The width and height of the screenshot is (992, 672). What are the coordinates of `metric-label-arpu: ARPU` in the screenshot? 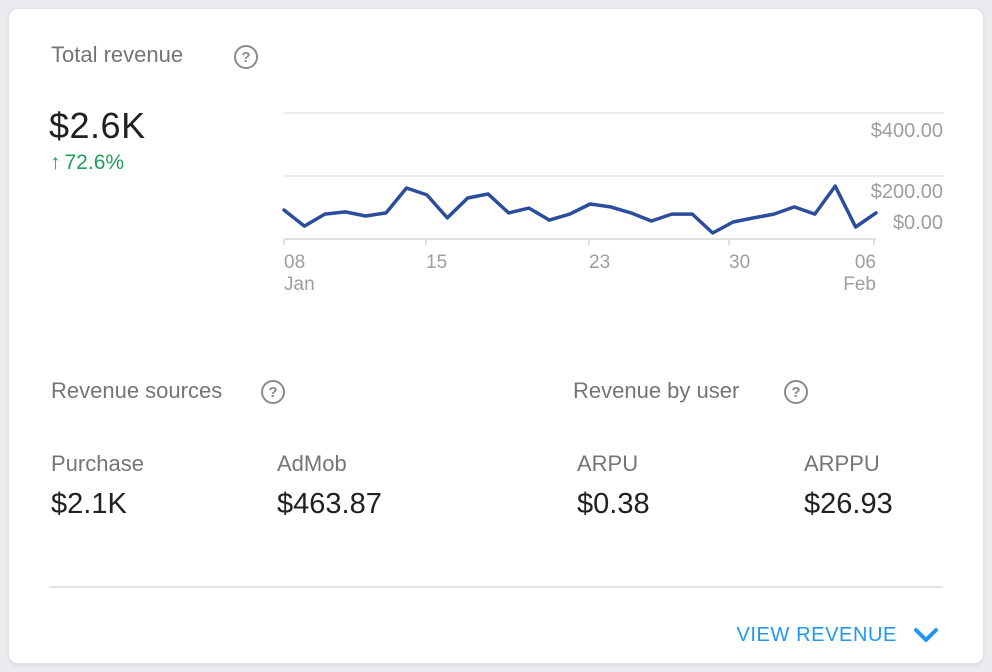 It's located at (608, 463).